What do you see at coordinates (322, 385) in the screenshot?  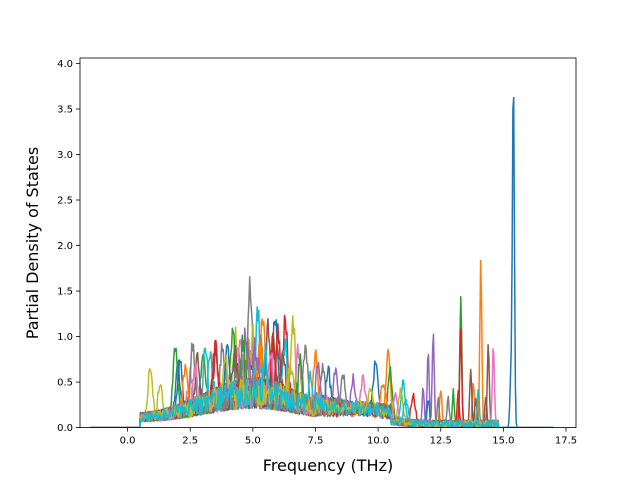 I see `pdos-series-line` at bounding box center [322, 385].